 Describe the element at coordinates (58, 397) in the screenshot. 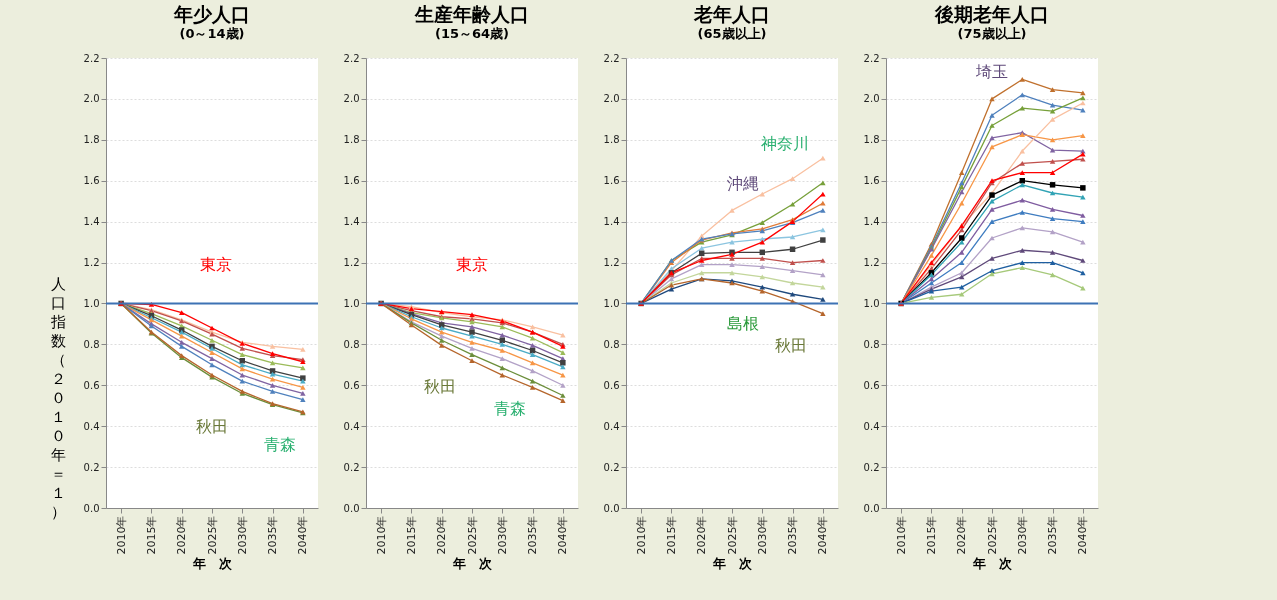

I see `text: 人口指数（２０１０年＝１）` at that location.